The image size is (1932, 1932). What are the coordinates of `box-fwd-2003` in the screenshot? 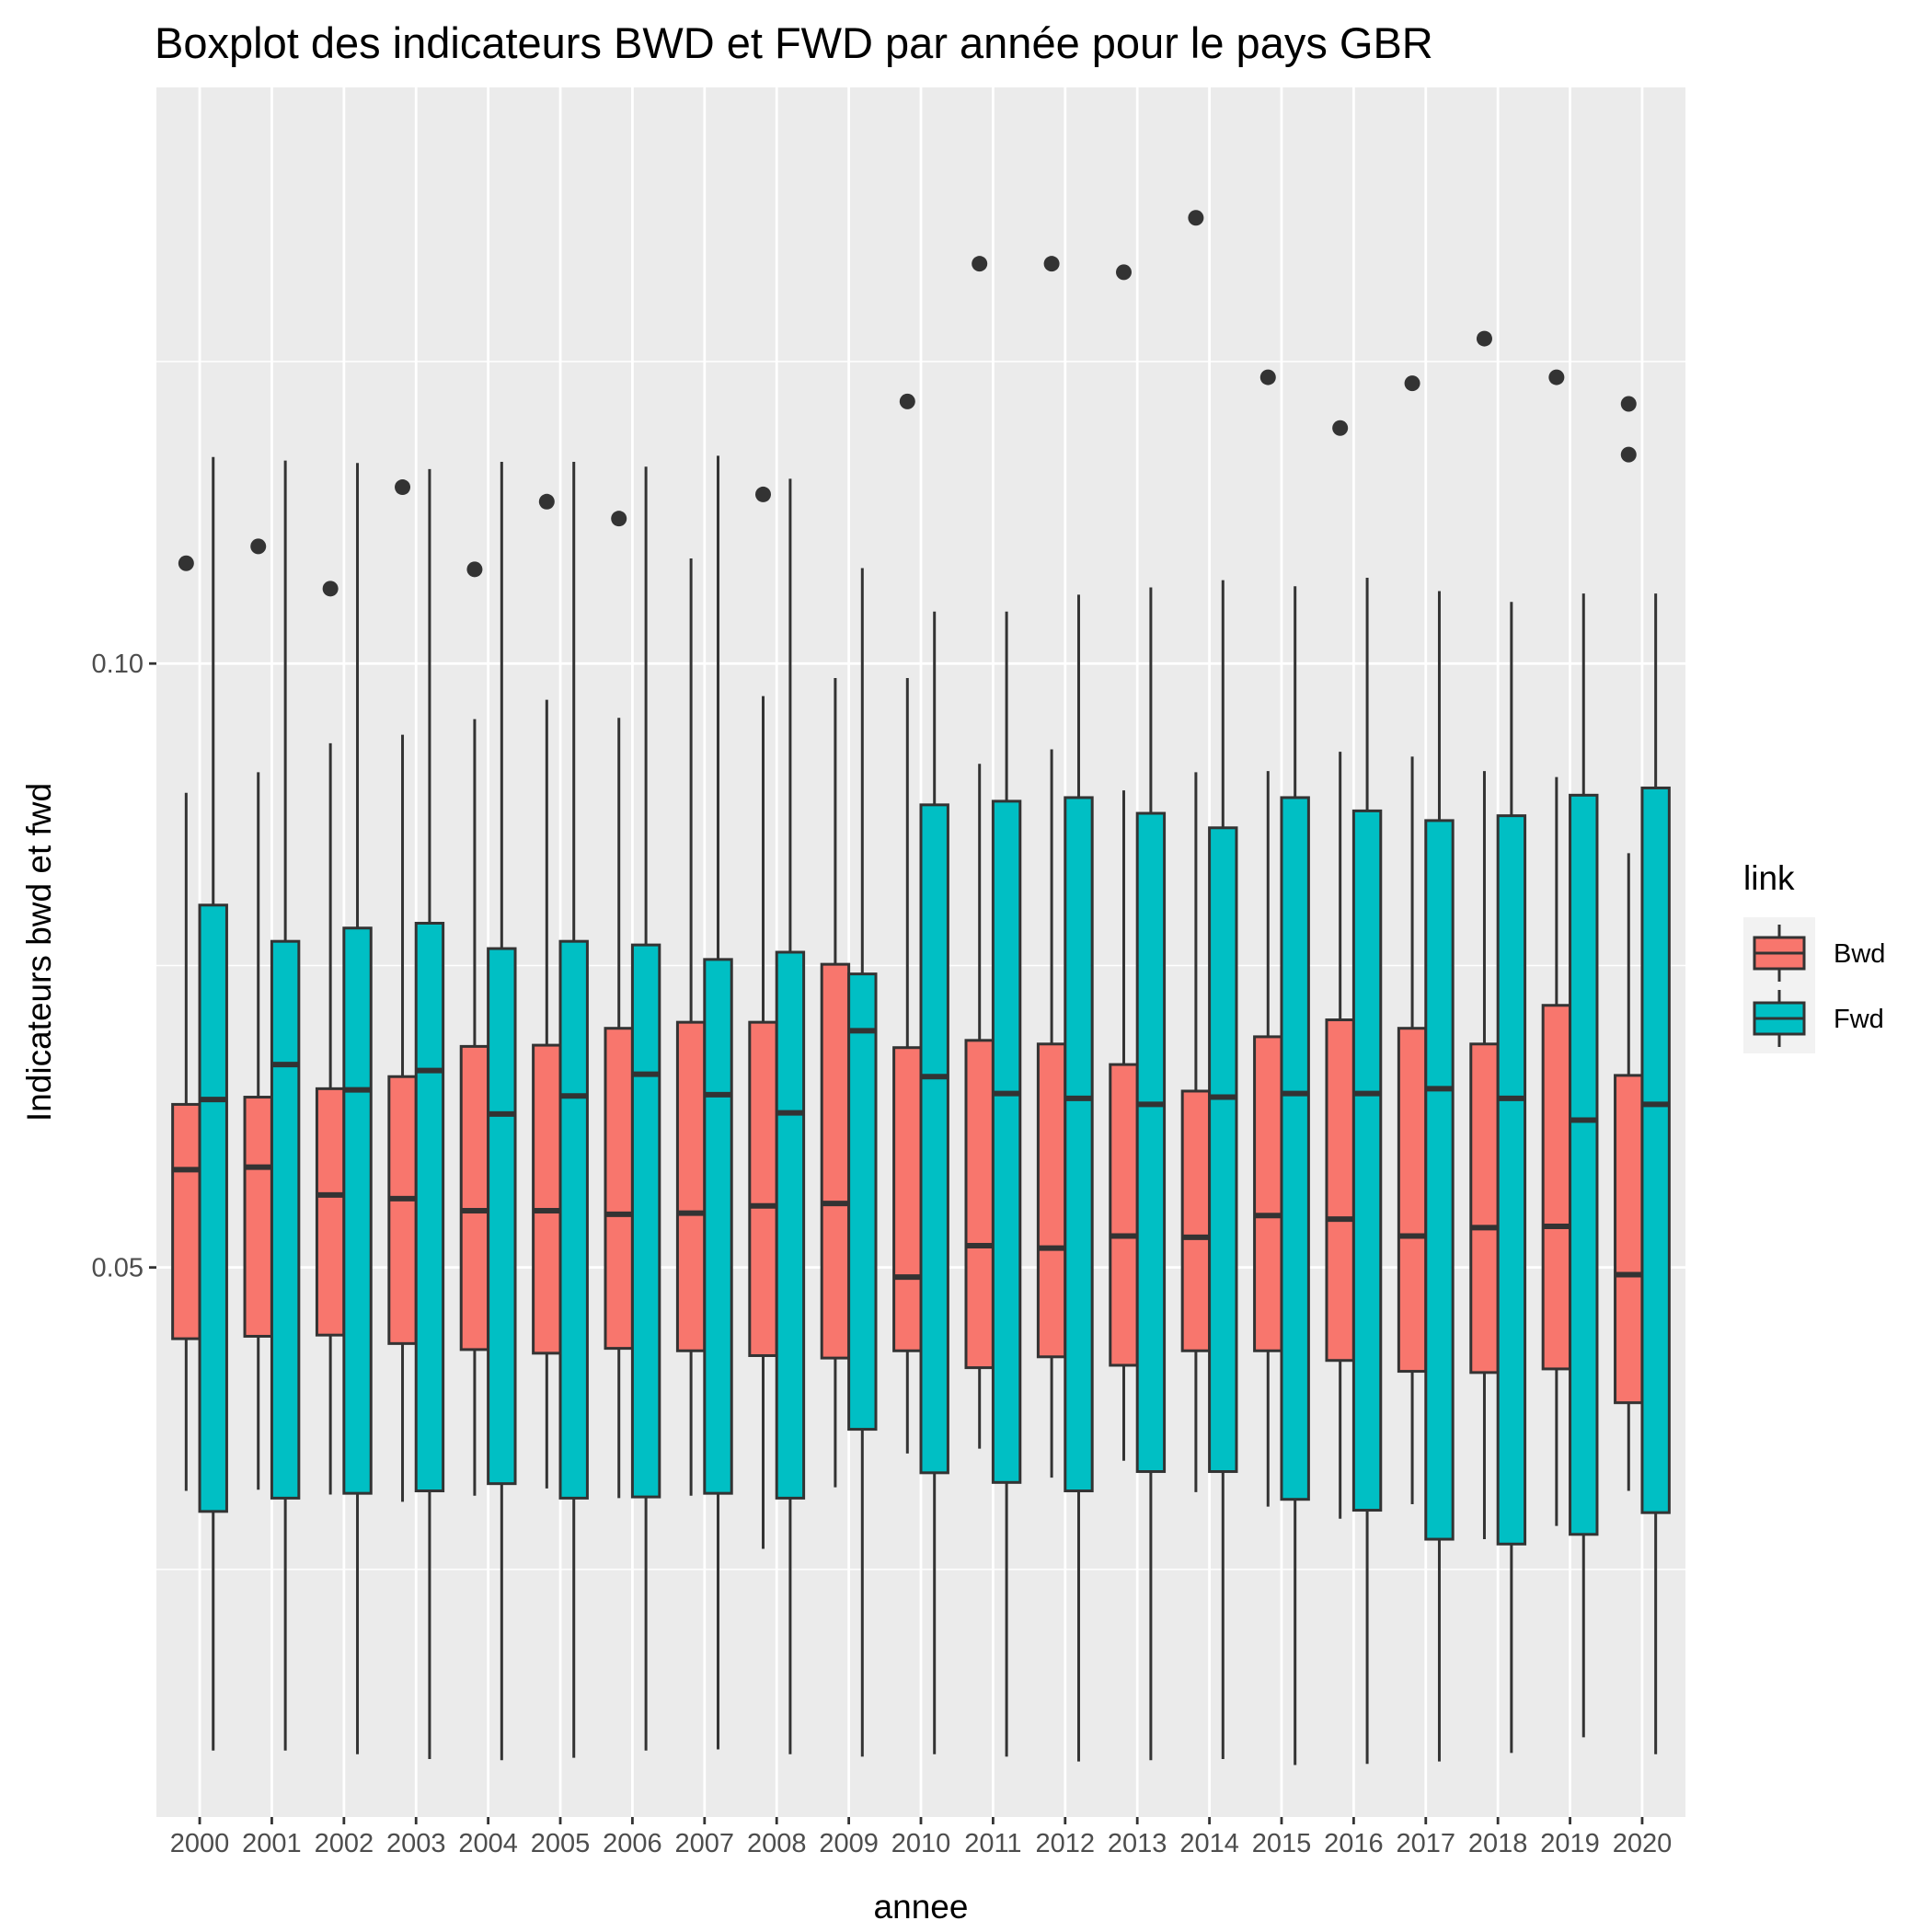 It's located at (429, 1113).